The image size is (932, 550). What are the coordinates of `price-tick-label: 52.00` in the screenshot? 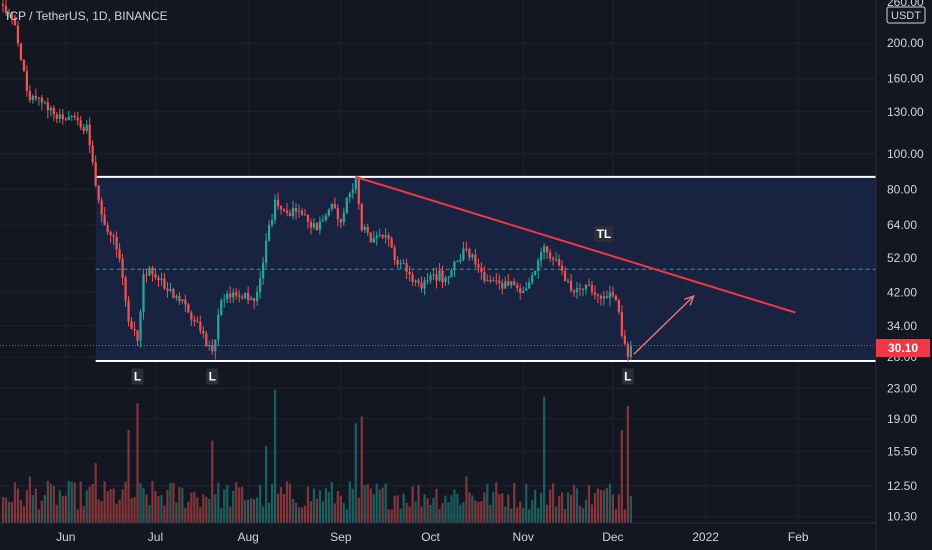 It's located at (902, 258).